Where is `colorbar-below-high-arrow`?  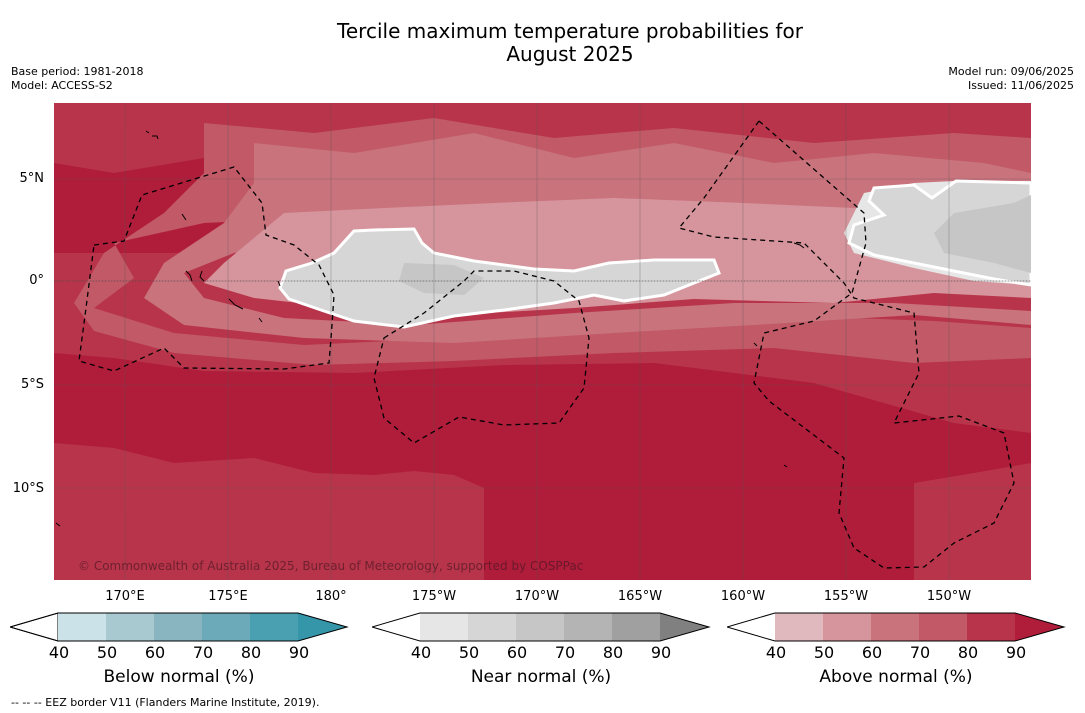
colorbar-below-high-arrow is located at coordinates (322, 627).